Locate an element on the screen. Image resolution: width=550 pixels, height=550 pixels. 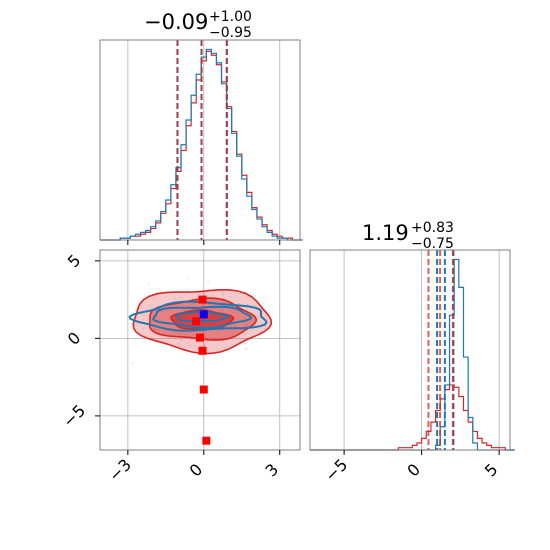
histogram-param1-grid is located at coordinates (204, 140).